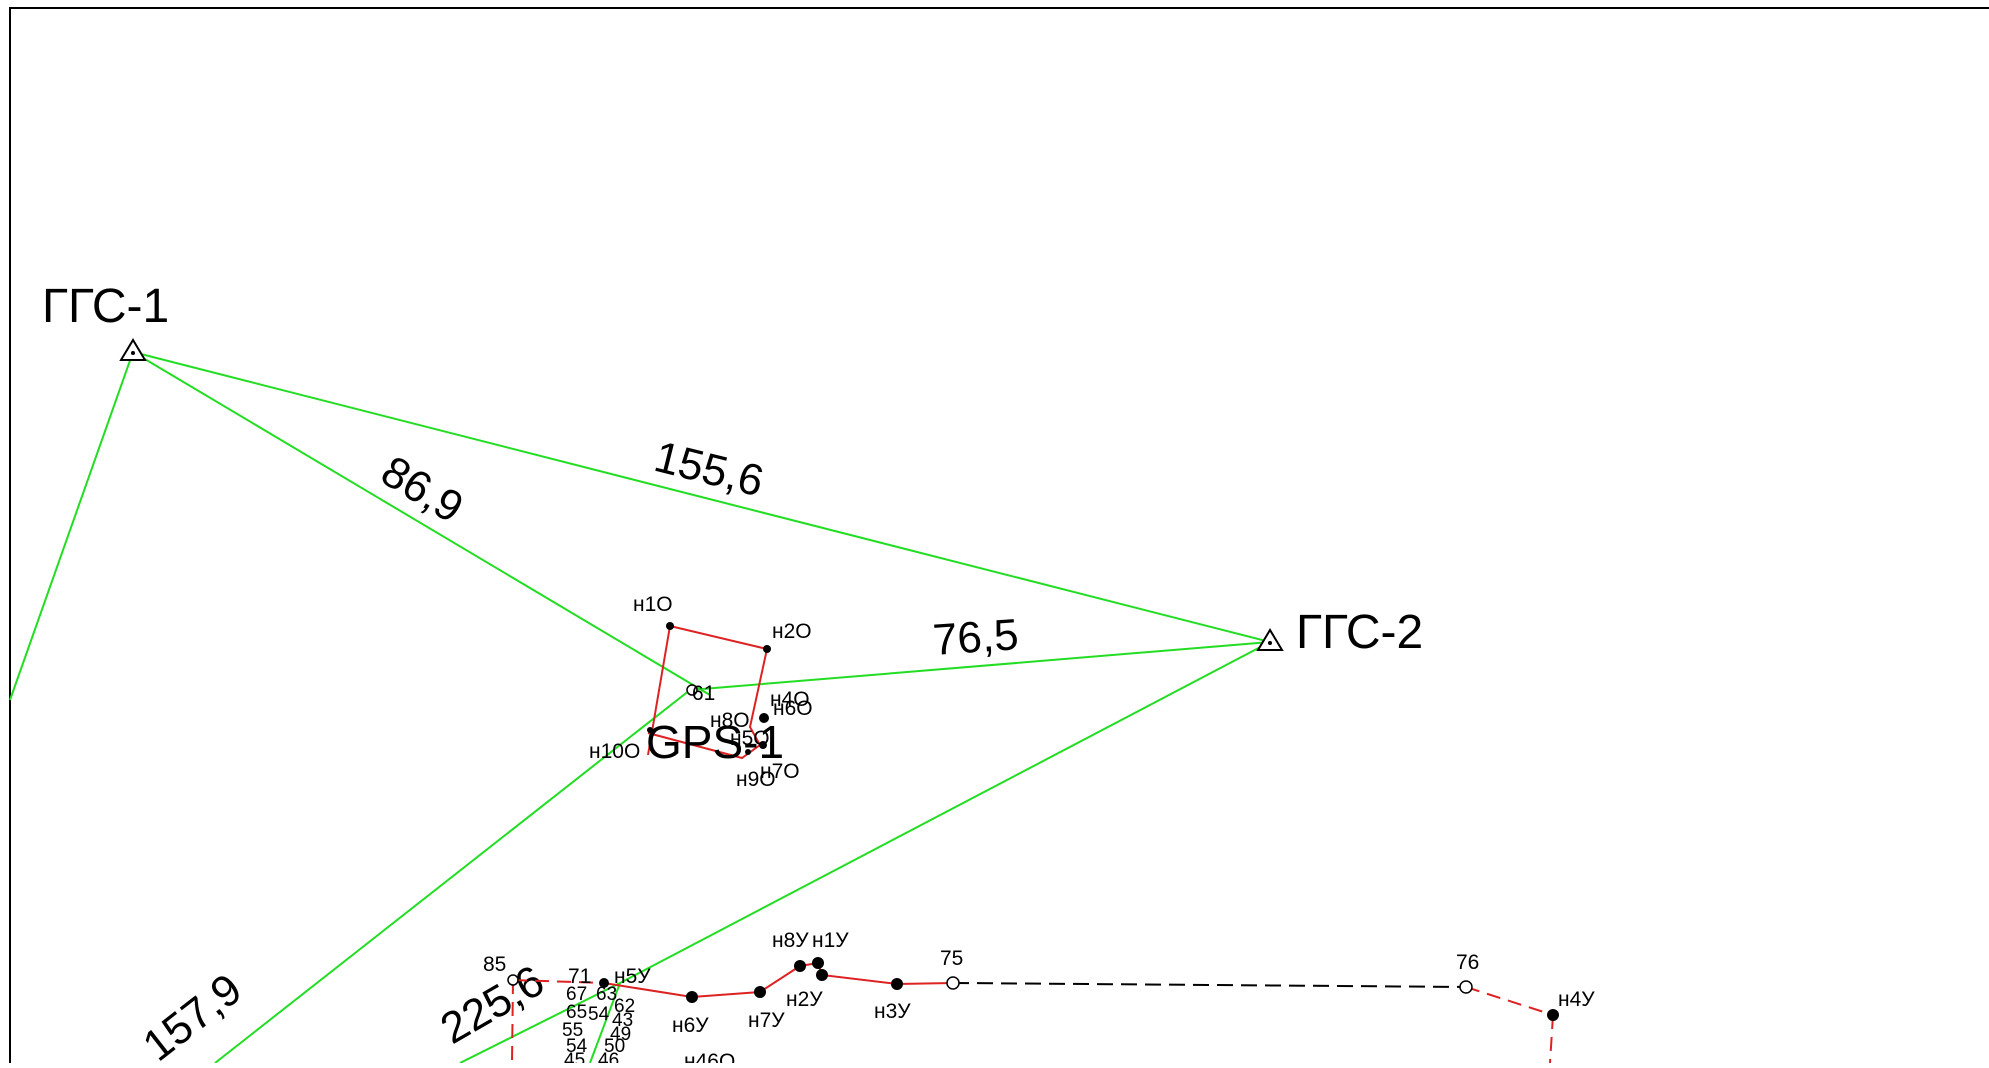 This screenshot has width=1989, height=1068. Describe the element at coordinates (133, 349) in the screenshot. I see `station-ggs1-marker` at that location.